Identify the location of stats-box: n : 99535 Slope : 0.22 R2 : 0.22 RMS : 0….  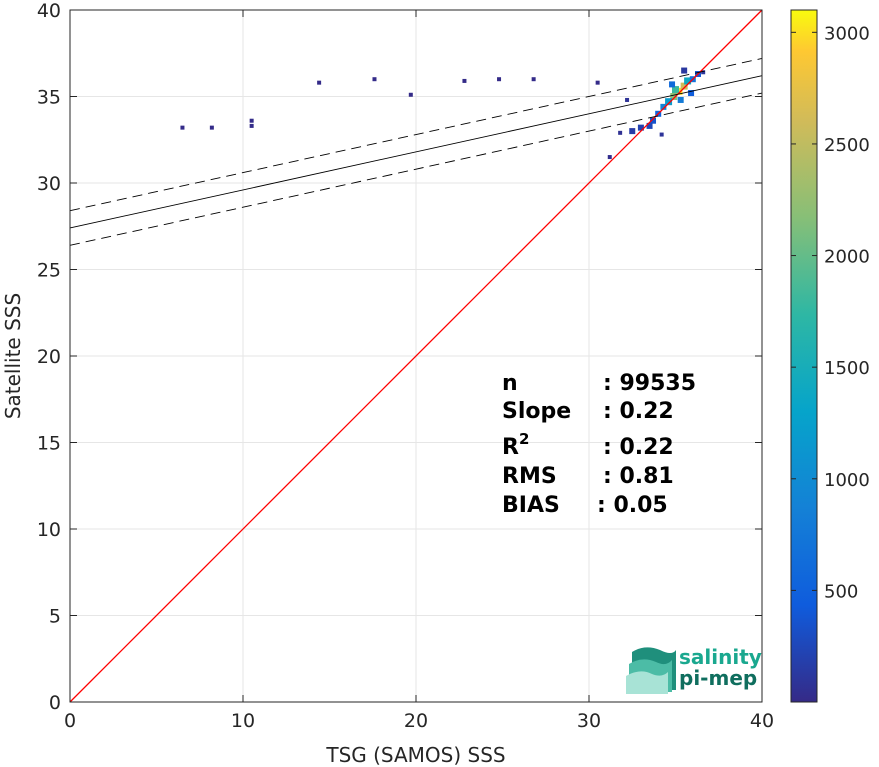
(599, 444).